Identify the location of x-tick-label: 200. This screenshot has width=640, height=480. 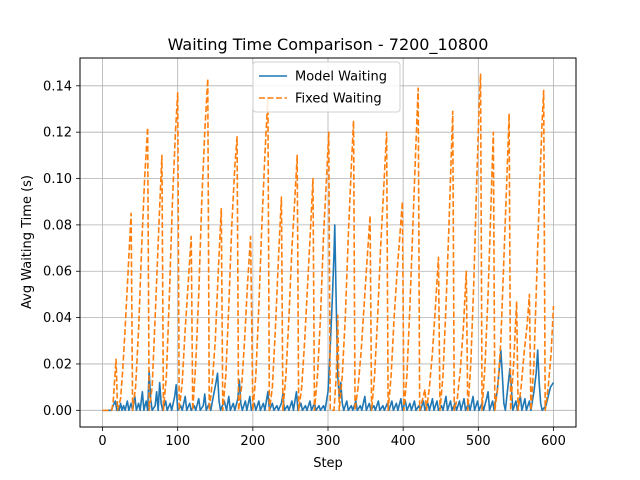
(252, 441).